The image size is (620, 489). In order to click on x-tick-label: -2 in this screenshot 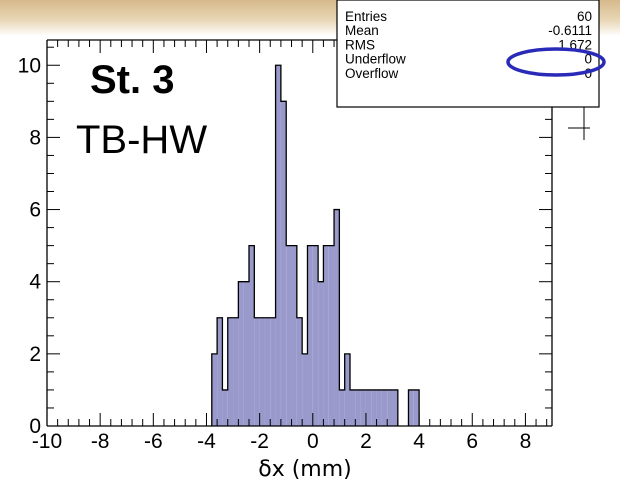, I will do `click(259, 441)`.